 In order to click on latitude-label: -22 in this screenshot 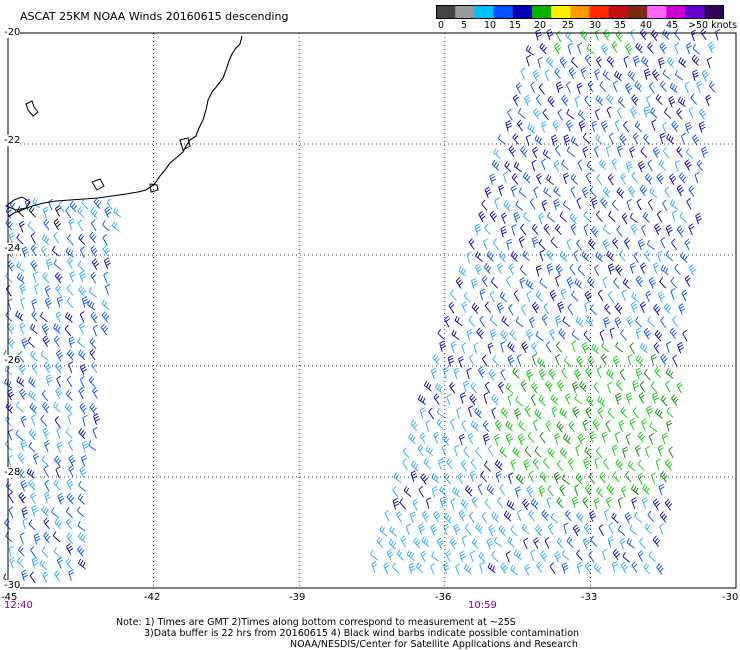, I will do `click(12, 140)`.